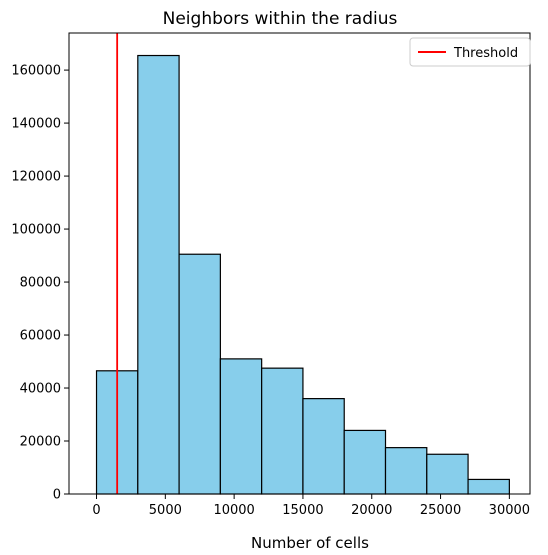  I want to click on x-tick-label: 0, so click(96, 510).